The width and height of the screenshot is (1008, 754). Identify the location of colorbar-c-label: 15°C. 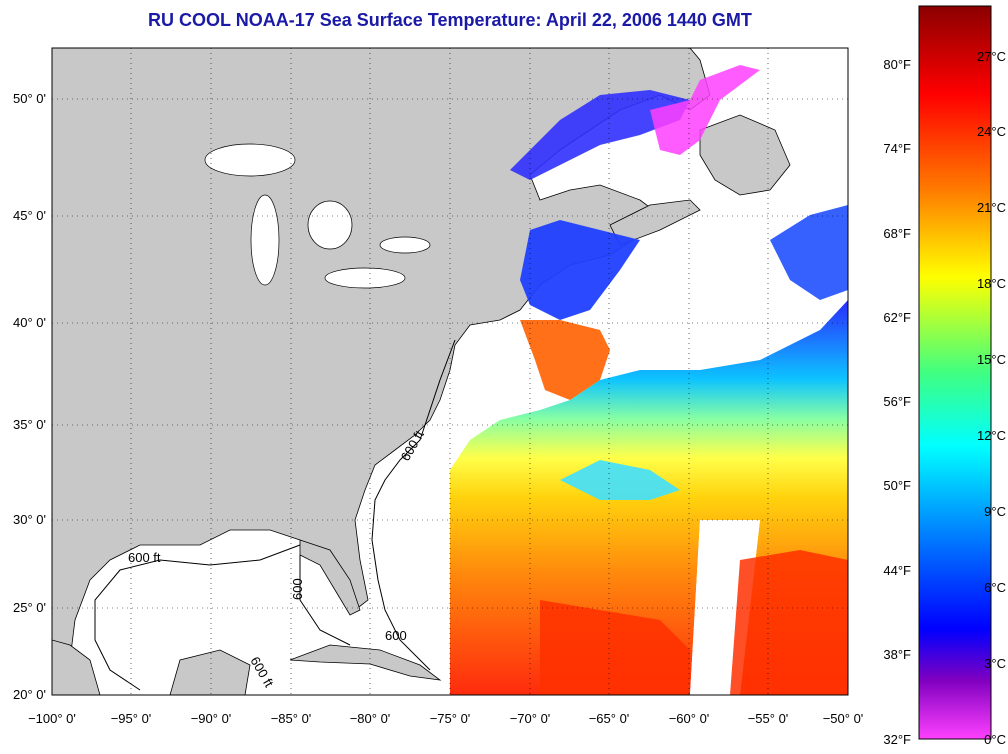
(991, 359).